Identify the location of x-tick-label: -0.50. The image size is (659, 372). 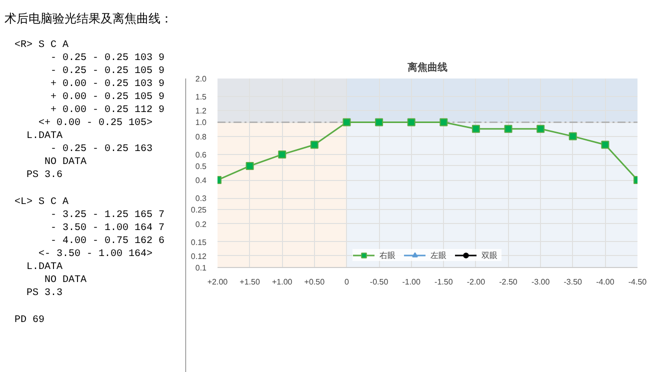
(379, 282).